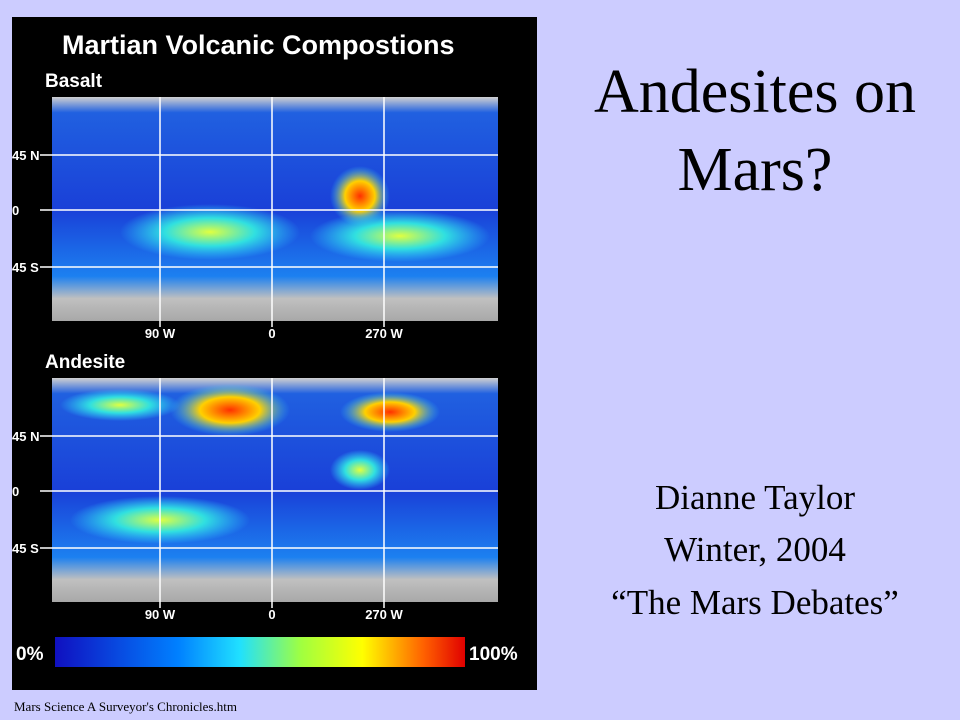  I want to click on panel-label: Basalt, so click(74, 81).